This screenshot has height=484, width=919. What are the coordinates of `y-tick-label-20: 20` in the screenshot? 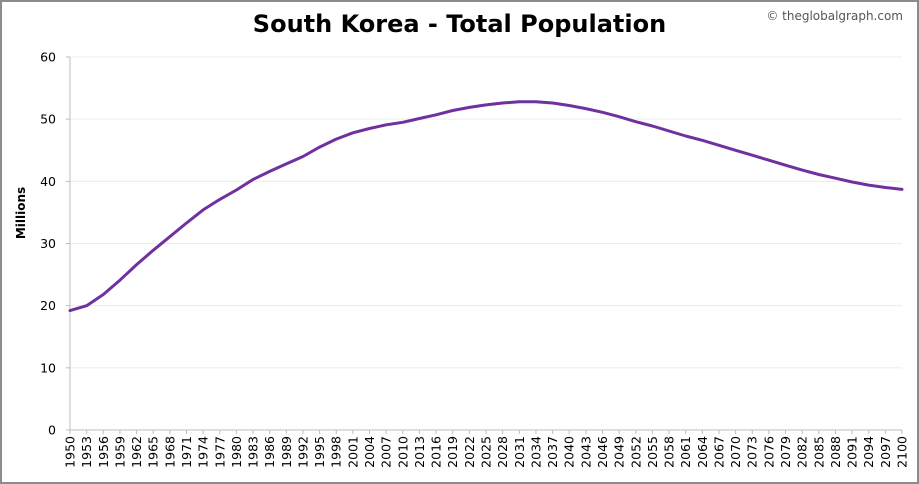 It's located at (48, 305).